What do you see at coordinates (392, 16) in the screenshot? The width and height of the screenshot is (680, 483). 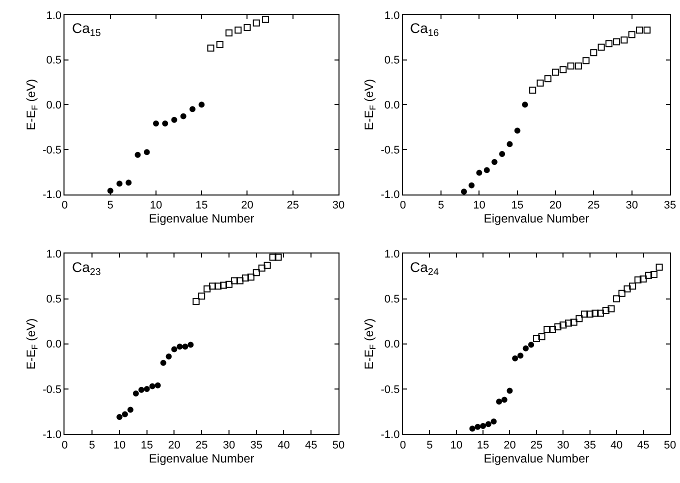 I see `y-tick-label: 1.0` at bounding box center [392, 16].